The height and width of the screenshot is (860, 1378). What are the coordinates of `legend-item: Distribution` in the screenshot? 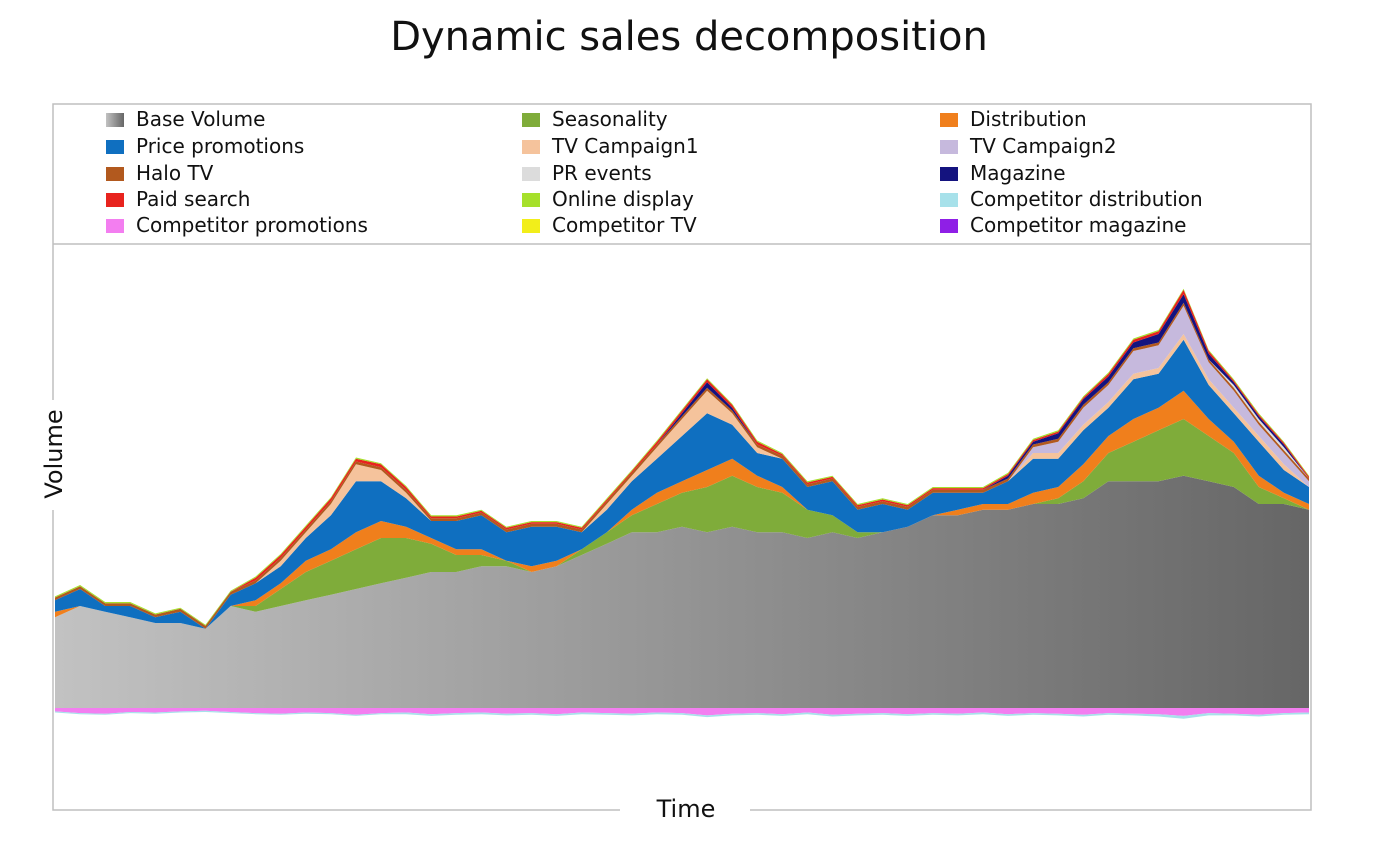 It's located at (1013, 119).